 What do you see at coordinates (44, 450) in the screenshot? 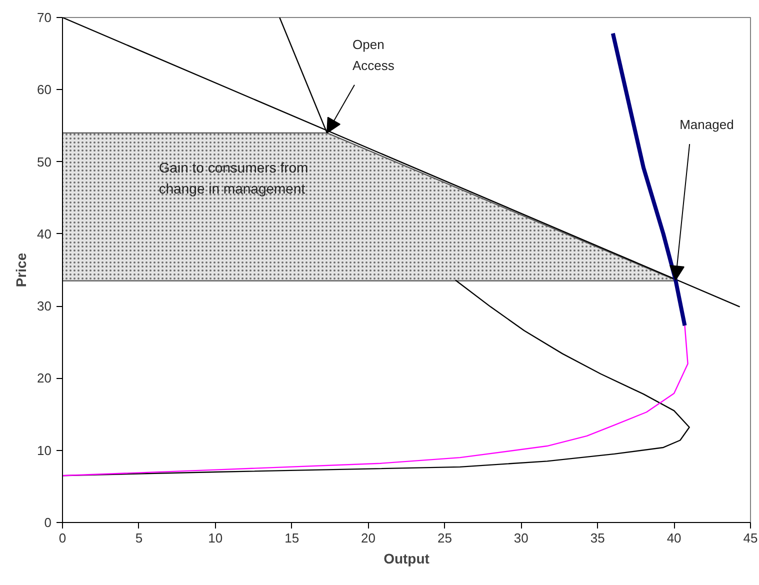
I see `y-tick-label: 10` at bounding box center [44, 450].